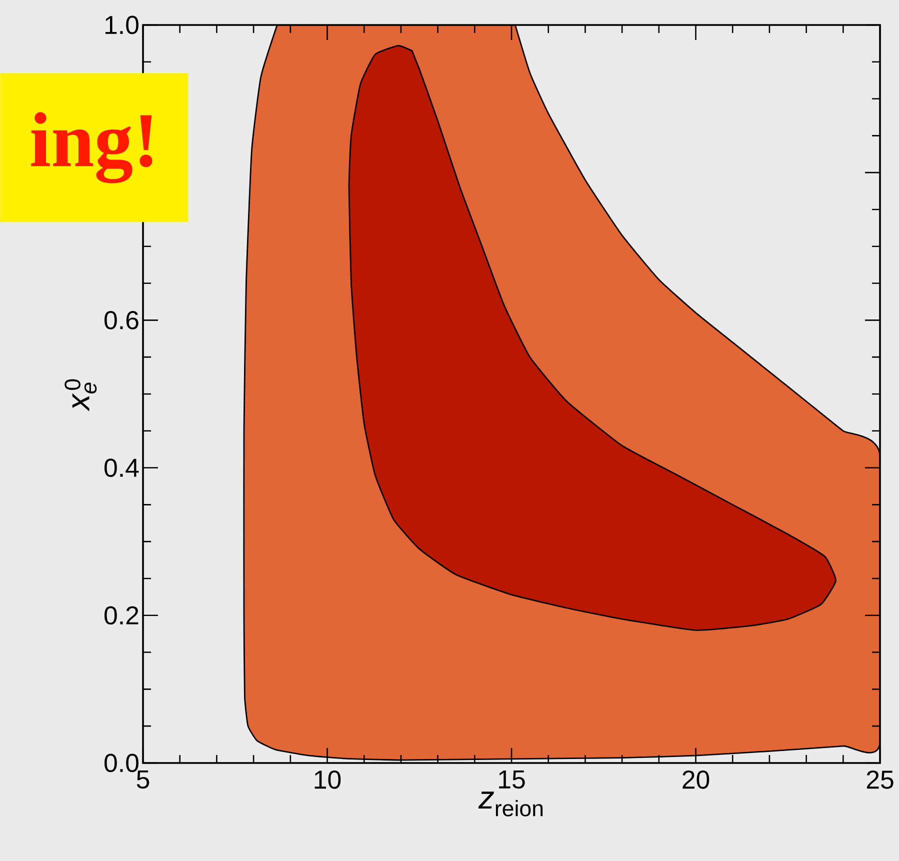 The width and height of the screenshot is (899, 861). What do you see at coordinates (91, 148) in the screenshot?
I see `annotation: ing!` at bounding box center [91, 148].